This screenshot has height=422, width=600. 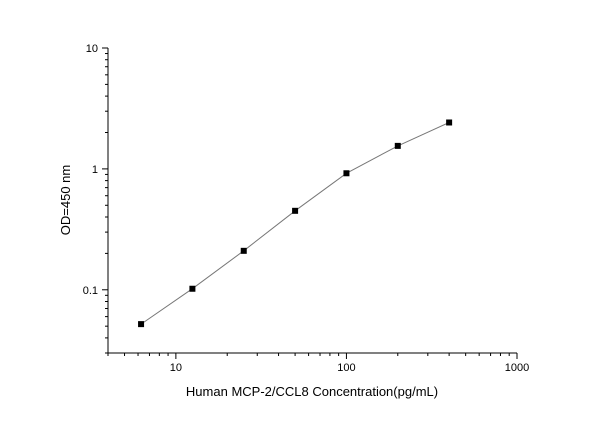 What do you see at coordinates (312, 391) in the screenshot?
I see `x-axis-label: Human MCP-2/CCL8 Concentration(pg/mL)` at bounding box center [312, 391].